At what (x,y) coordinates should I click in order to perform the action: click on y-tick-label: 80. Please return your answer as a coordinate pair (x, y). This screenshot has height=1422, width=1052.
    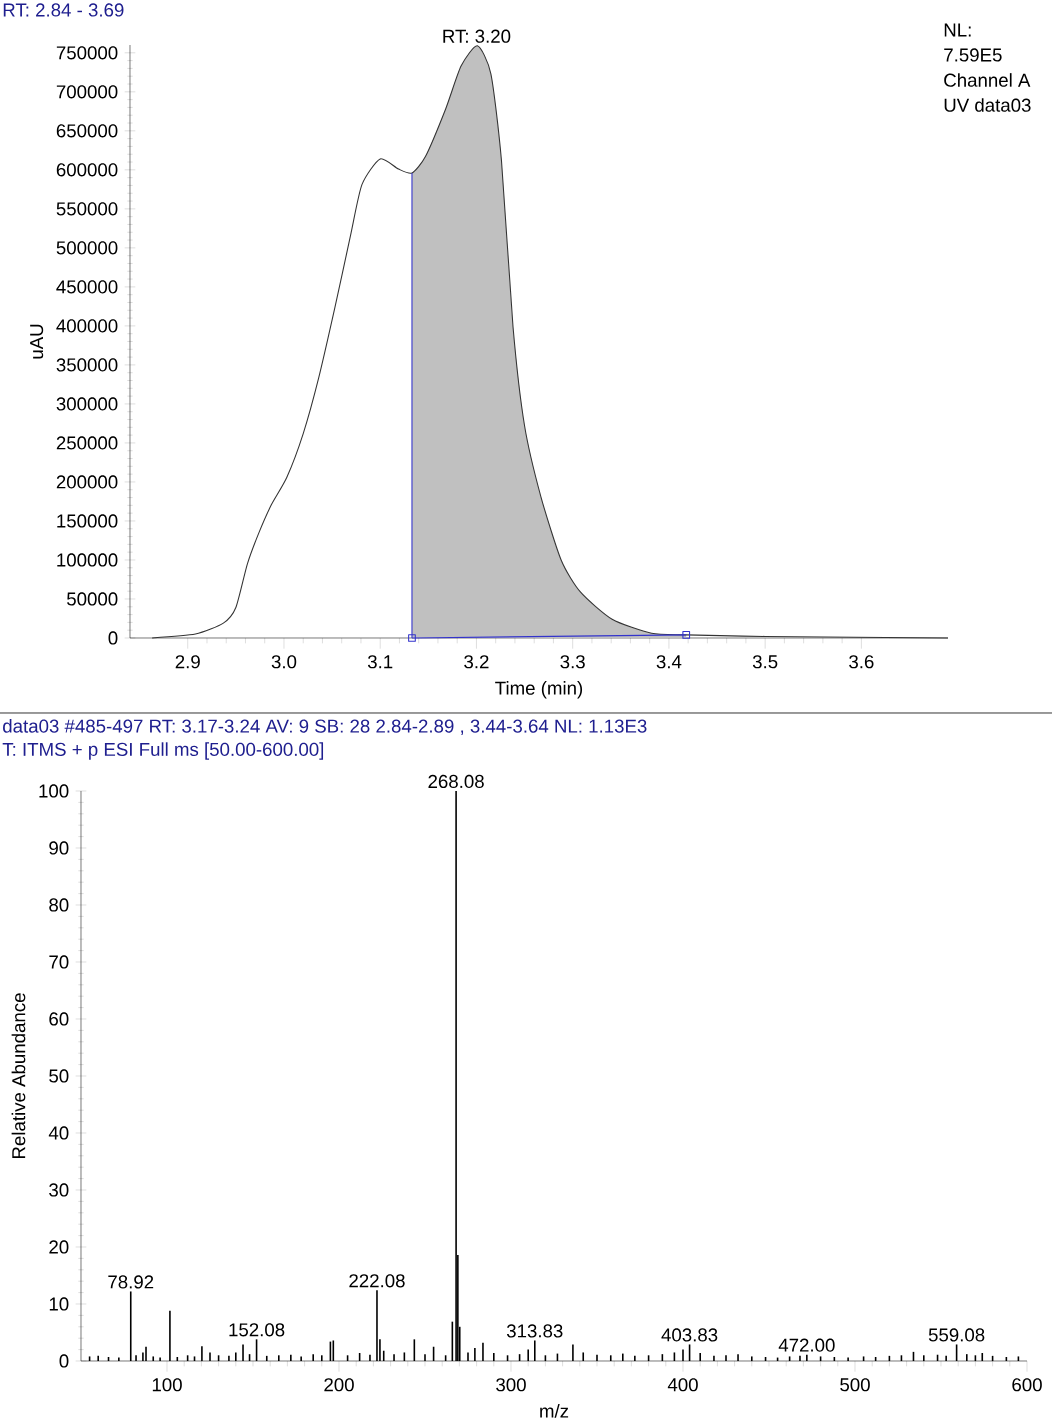
    Looking at the image, I should click on (59, 905).